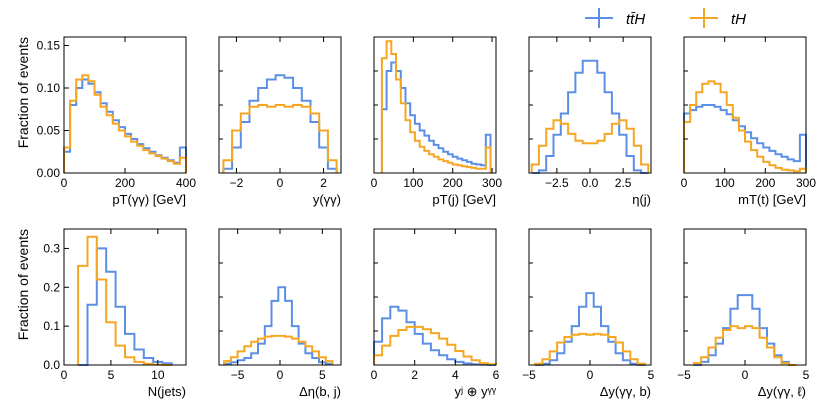 The width and height of the screenshot is (830, 415). Describe the element at coordinates (684, 183) in the screenshot. I see `xtick-label-4-0: 0` at that location.